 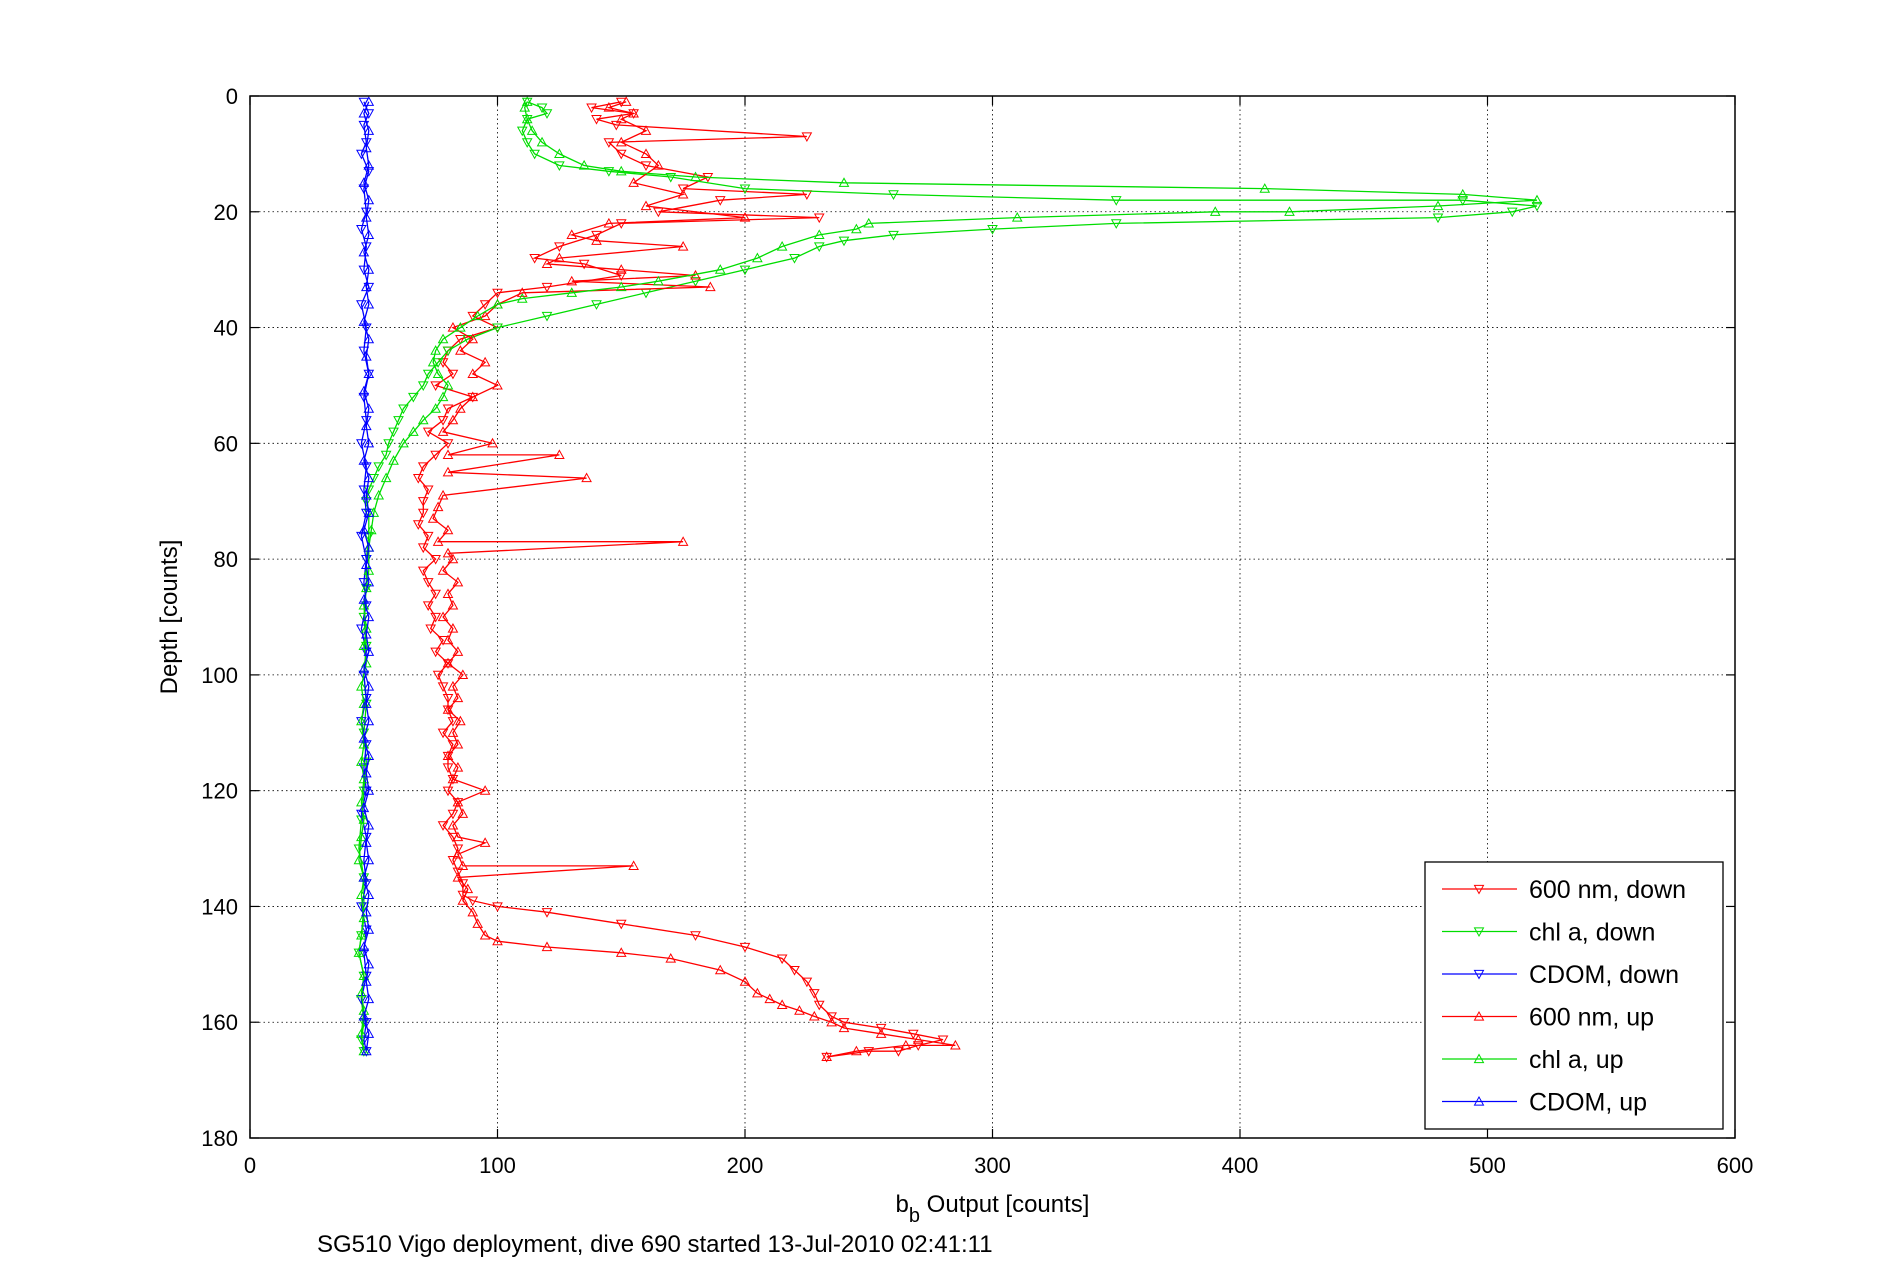 What do you see at coordinates (497, 1165) in the screenshot?
I see `x-tick-label: 100` at bounding box center [497, 1165].